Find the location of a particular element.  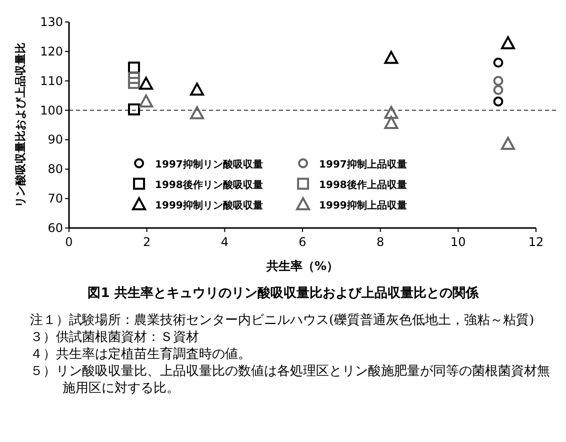

text: ４）共生率は定植苗生育調査時の値。 is located at coordinates (141, 354).